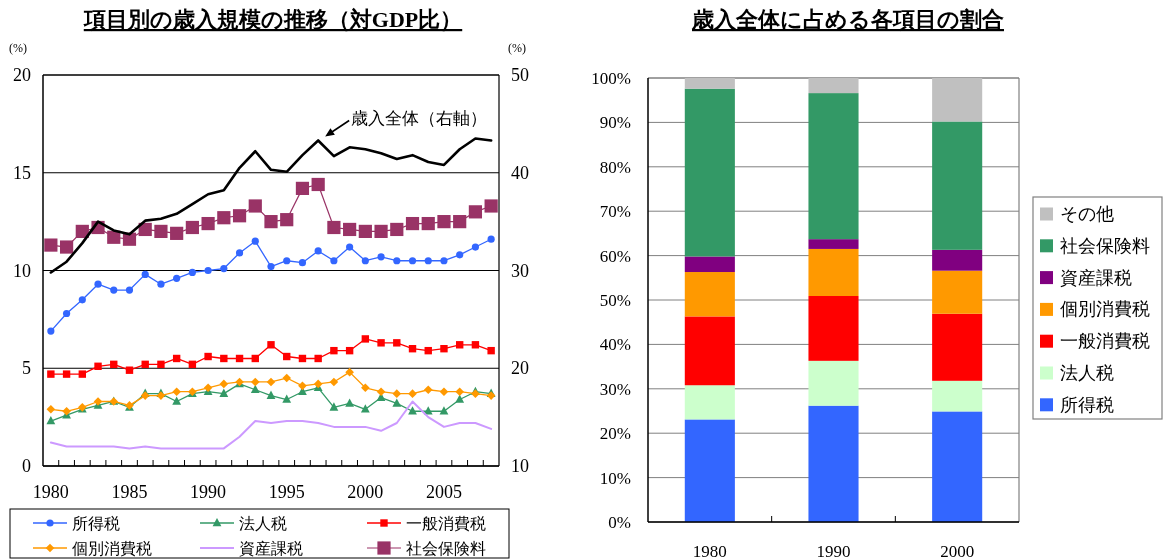 The image size is (1164, 559). What do you see at coordinates (419, 119) in the screenshot?
I see `legend-label: 歳入全体（右軸）` at bounding box center [419, 119].